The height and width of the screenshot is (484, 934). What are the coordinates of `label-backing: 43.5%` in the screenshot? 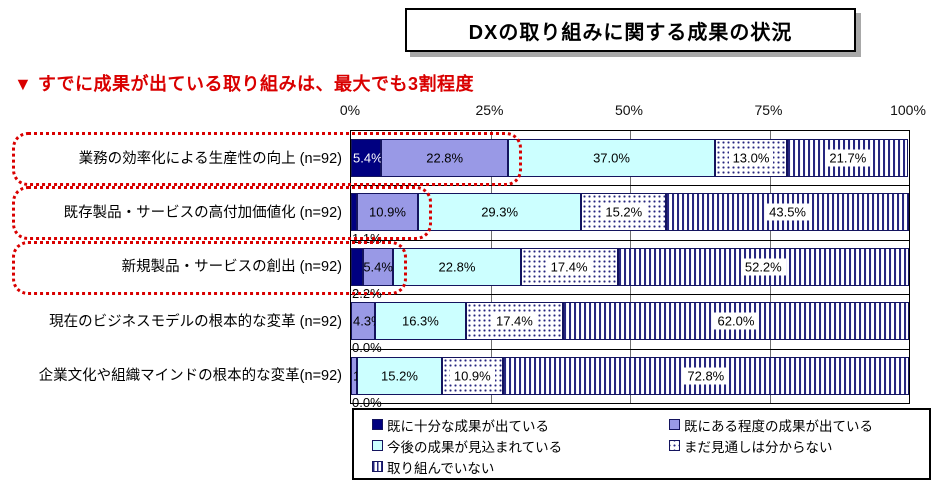 It's located at (787, 212).